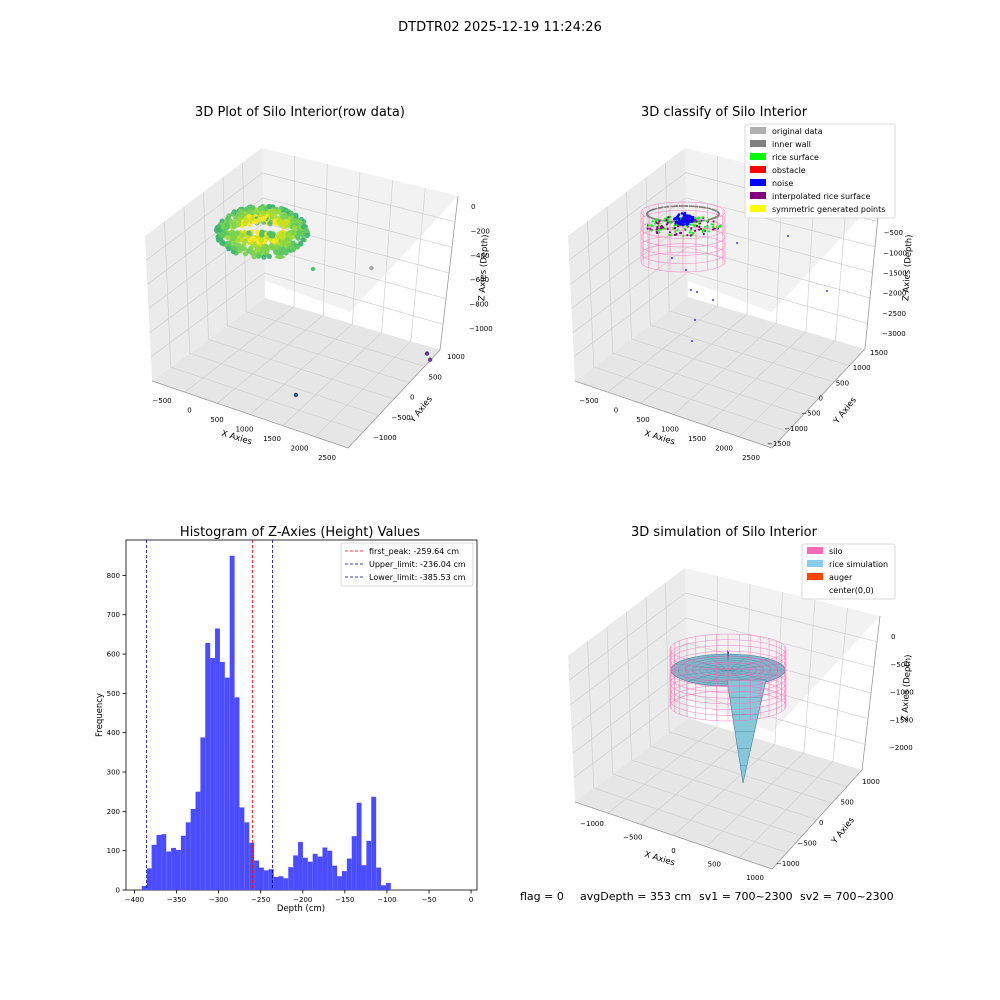 The image size is (1000, 1000). I want to click on y-tick-label: 700, so click(113, 615).